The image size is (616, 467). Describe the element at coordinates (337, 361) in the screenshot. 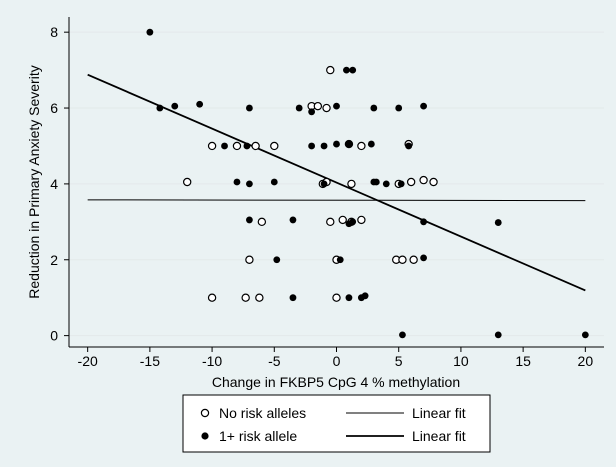

I see `x-tick-label: 0` at that location.